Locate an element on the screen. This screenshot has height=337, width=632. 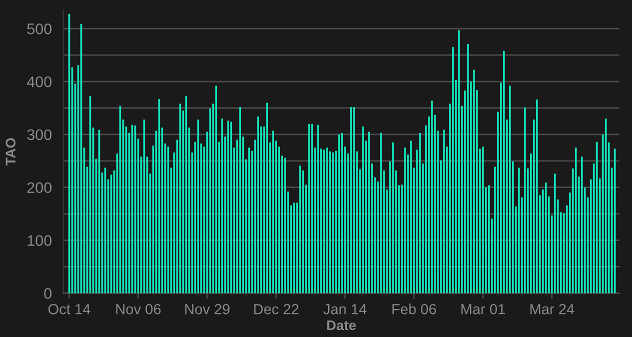
x-tick-label: Jan 14 is located at coordinates (344, 309).